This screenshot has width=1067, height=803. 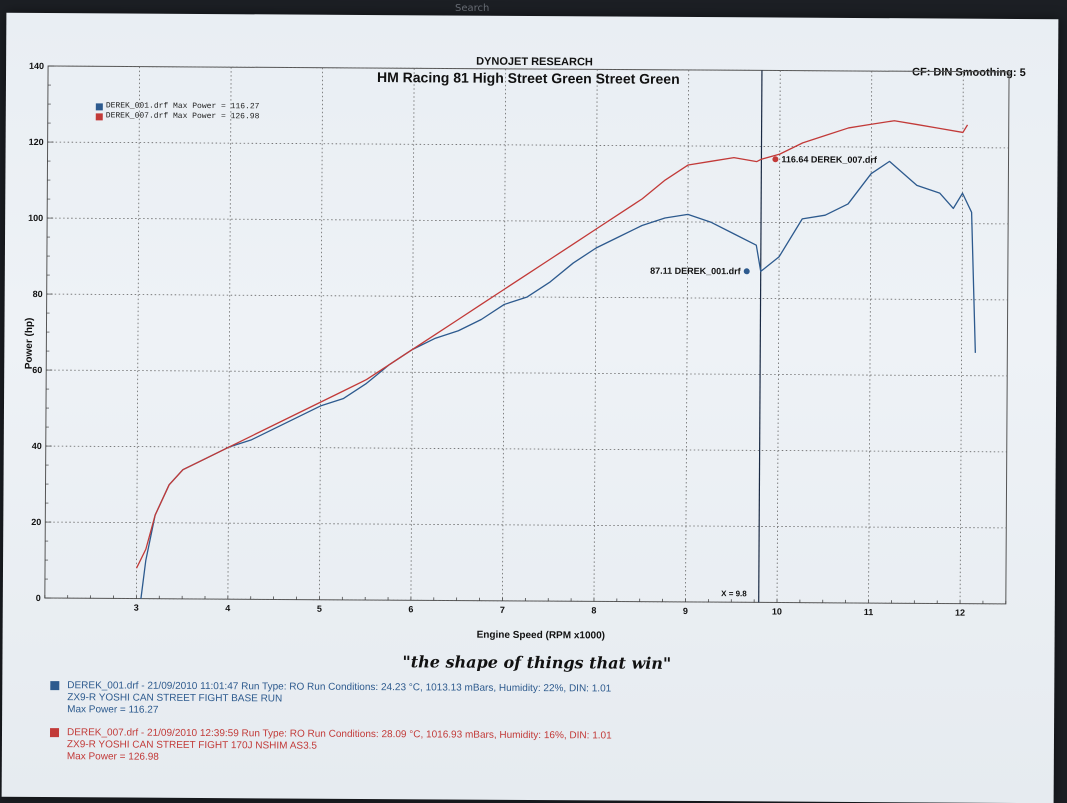 What do you see at coordinates (38, 598) in the screenshot?
I see `y-tick-label: 0` at bounding box center [38, 598].